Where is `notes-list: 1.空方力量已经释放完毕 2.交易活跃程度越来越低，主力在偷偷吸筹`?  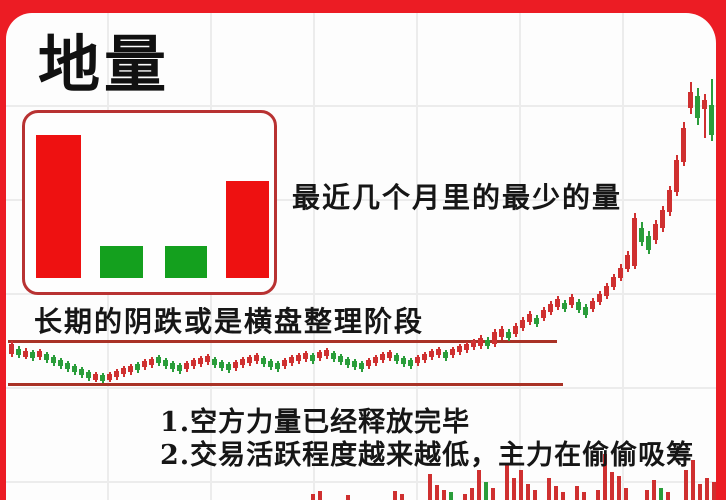 notes-list: 1.空方力量已经释放完毕 2.交易活跃程度越来越低，主力在偷偷吸筹 is located at coordinates (427, 439).